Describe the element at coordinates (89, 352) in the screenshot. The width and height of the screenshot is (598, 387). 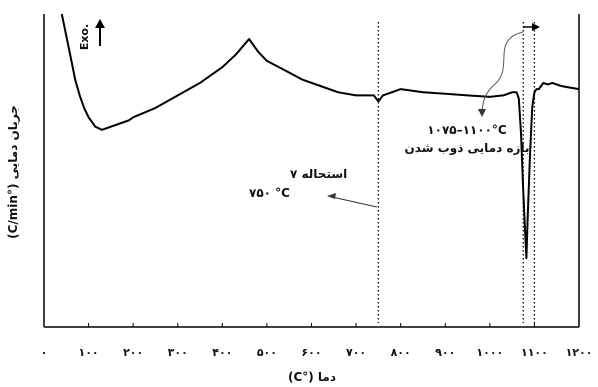
I see `x-tick-label: ۱۰۰` at that location.